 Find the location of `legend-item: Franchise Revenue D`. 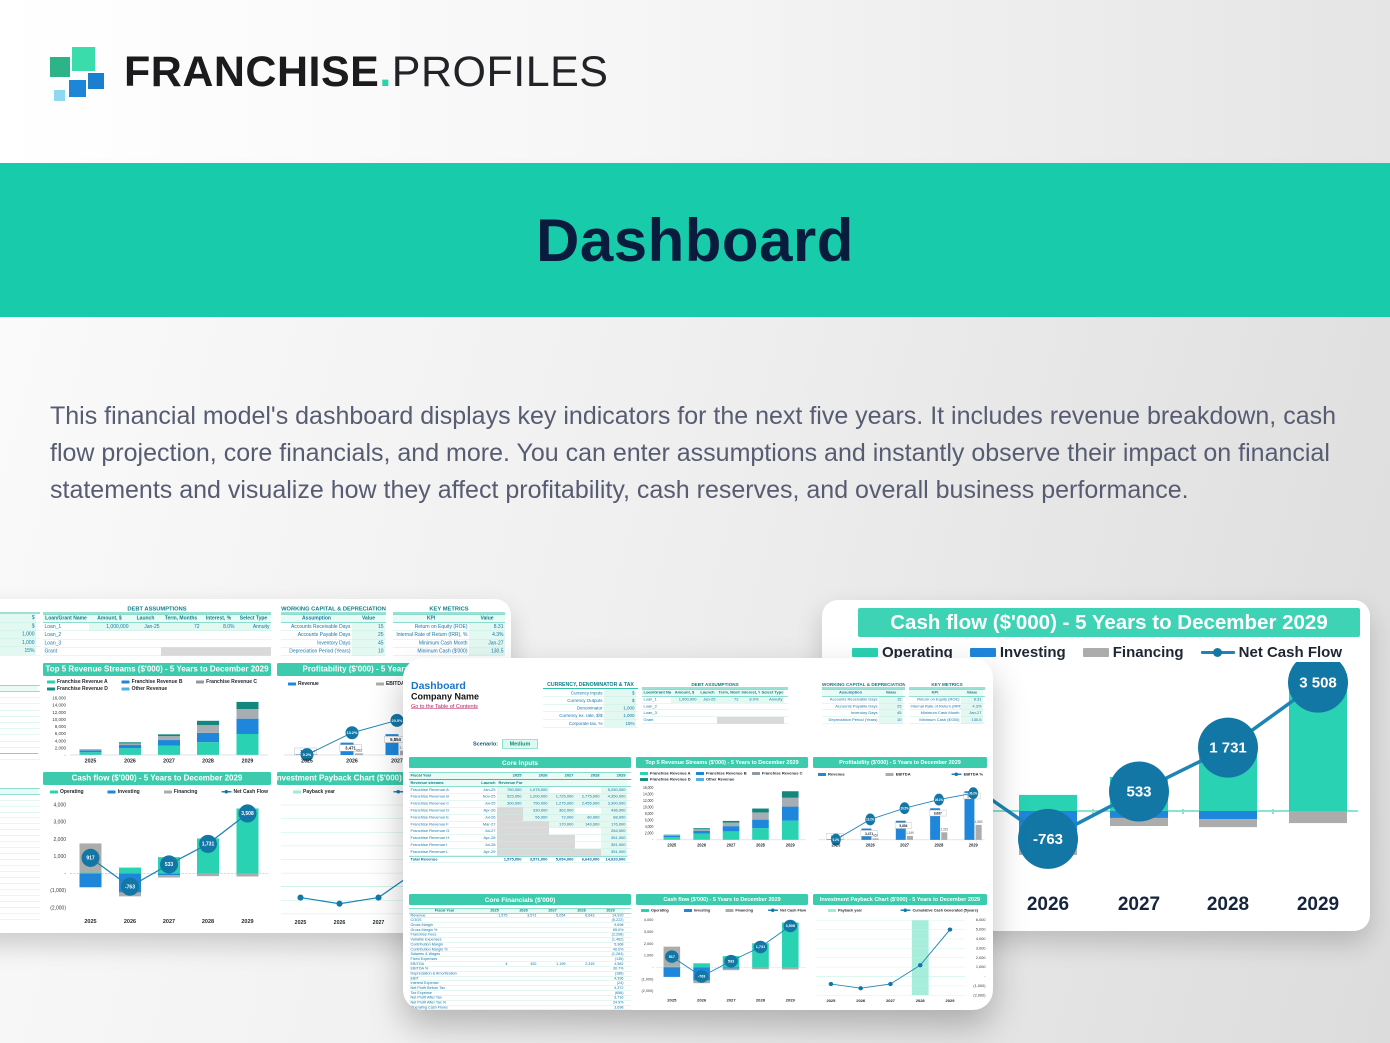

legend-item: Franchise Revenue D is located at coordinates (668, 779).